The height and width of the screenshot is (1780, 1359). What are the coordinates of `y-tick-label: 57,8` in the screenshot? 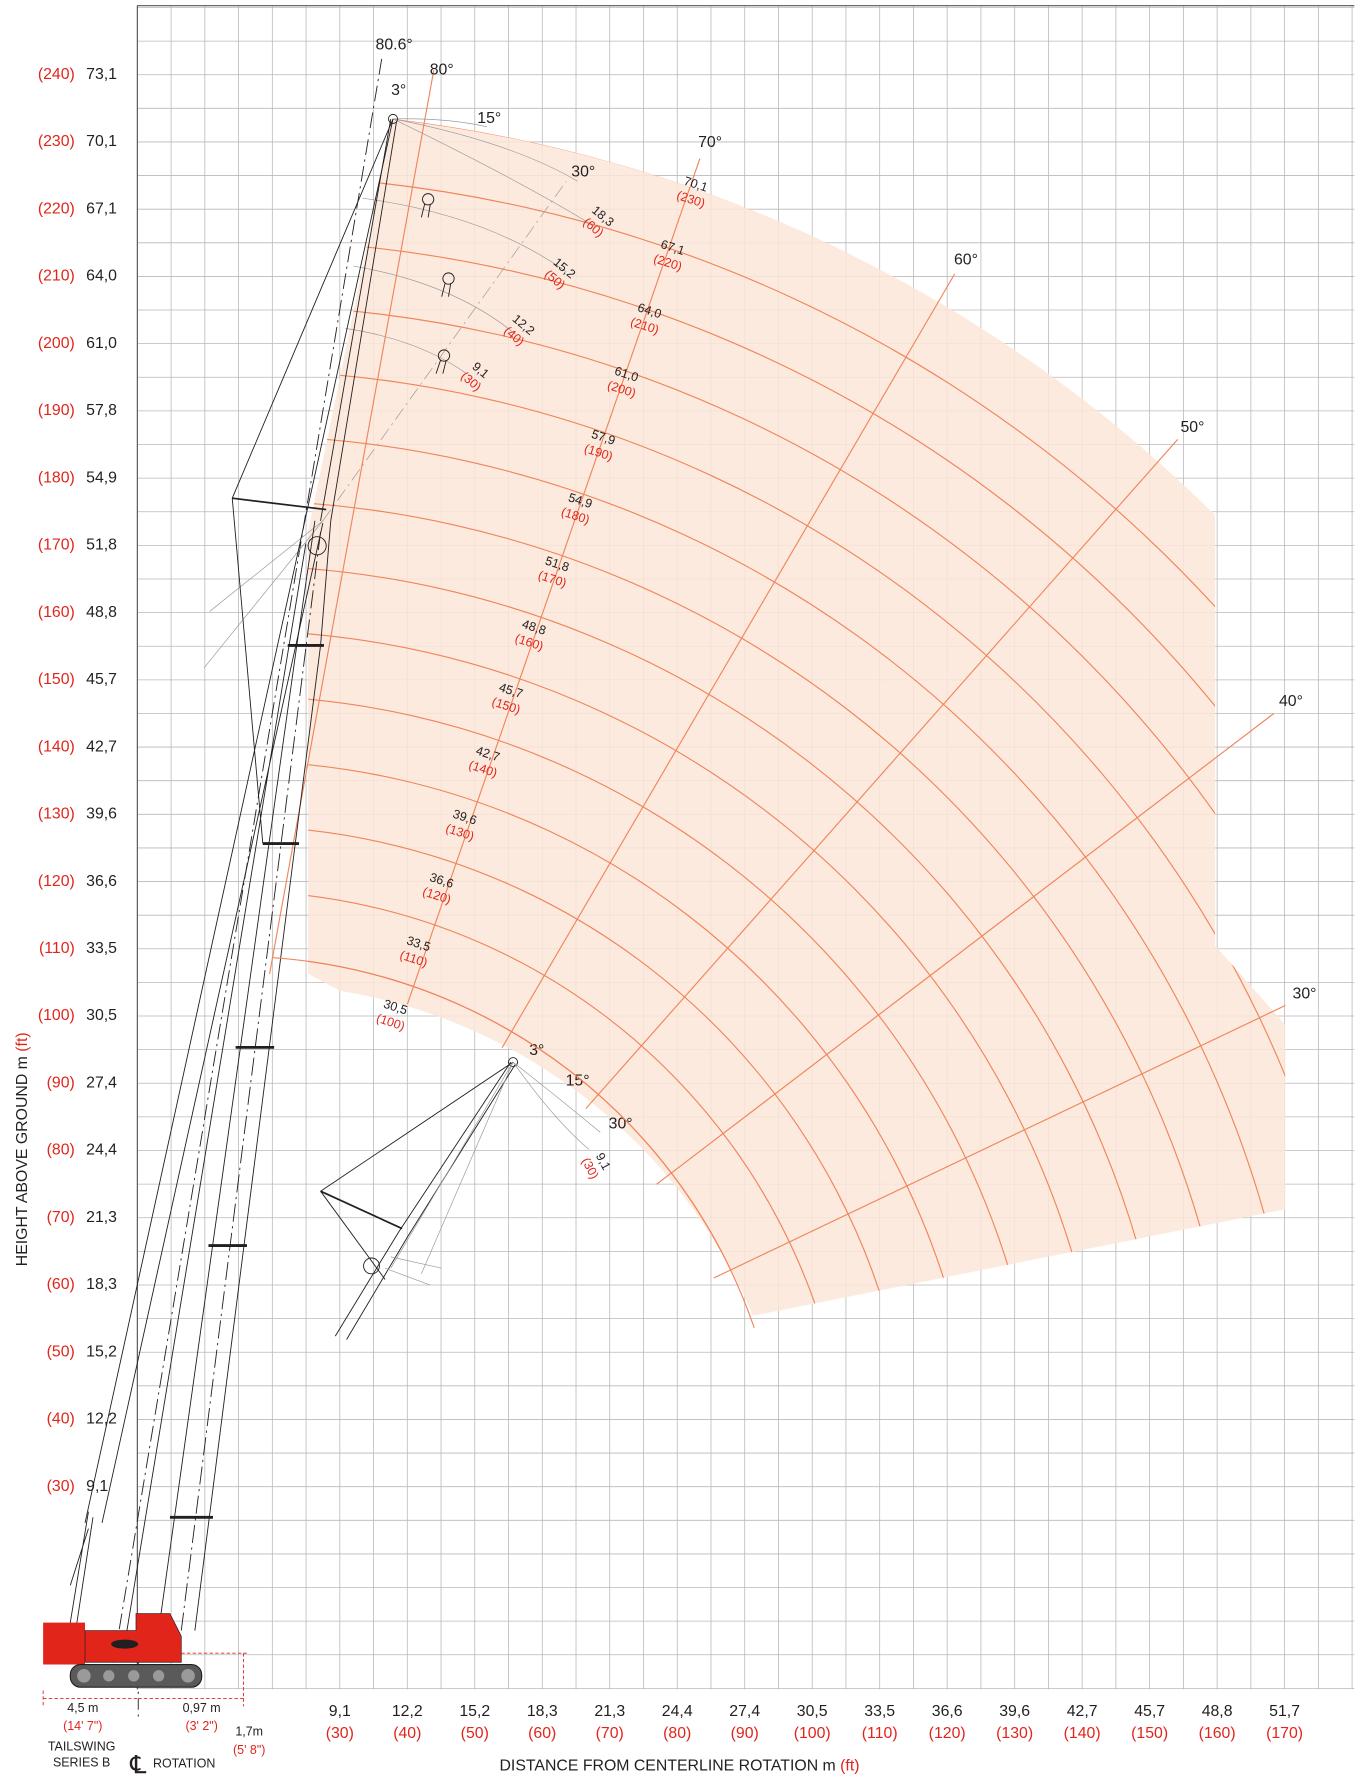 It's located at (101, 410).